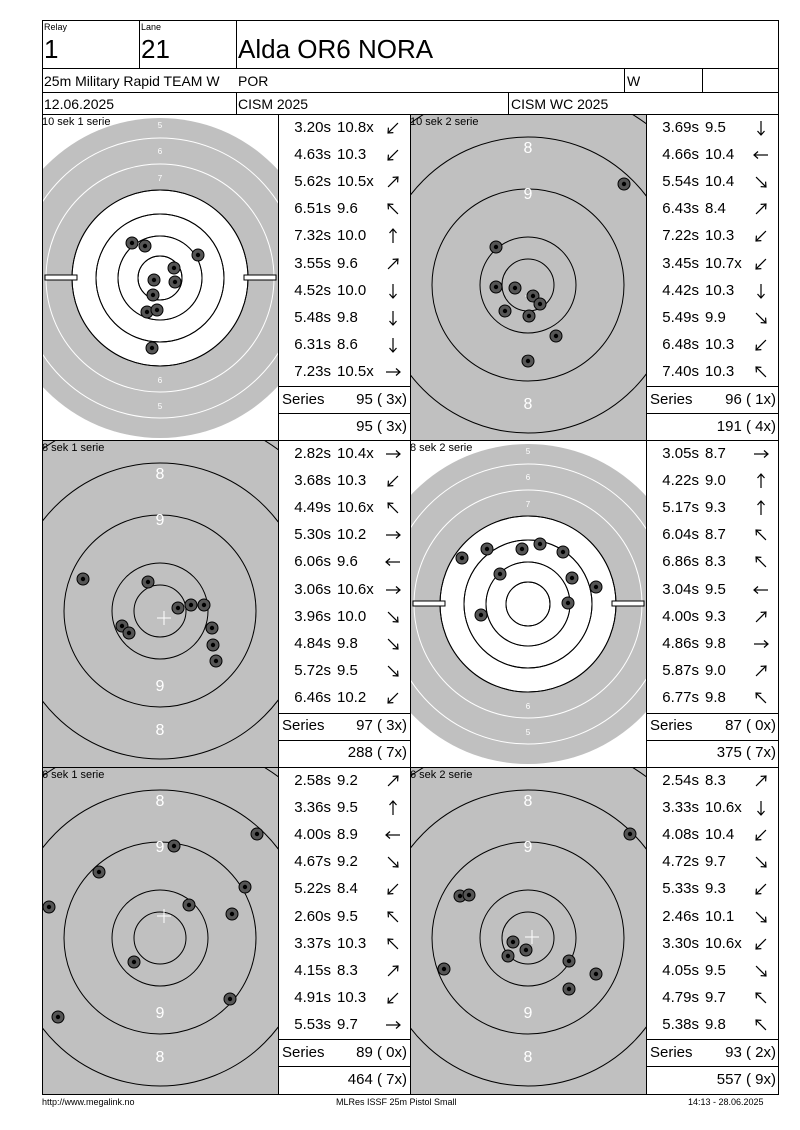 The height and width of the screenshot is (1130, 800). What do you see at coordinates (723, 263) in the screenshot?
I see `shot-value: 10.7x` at bounding box center [723, 263].